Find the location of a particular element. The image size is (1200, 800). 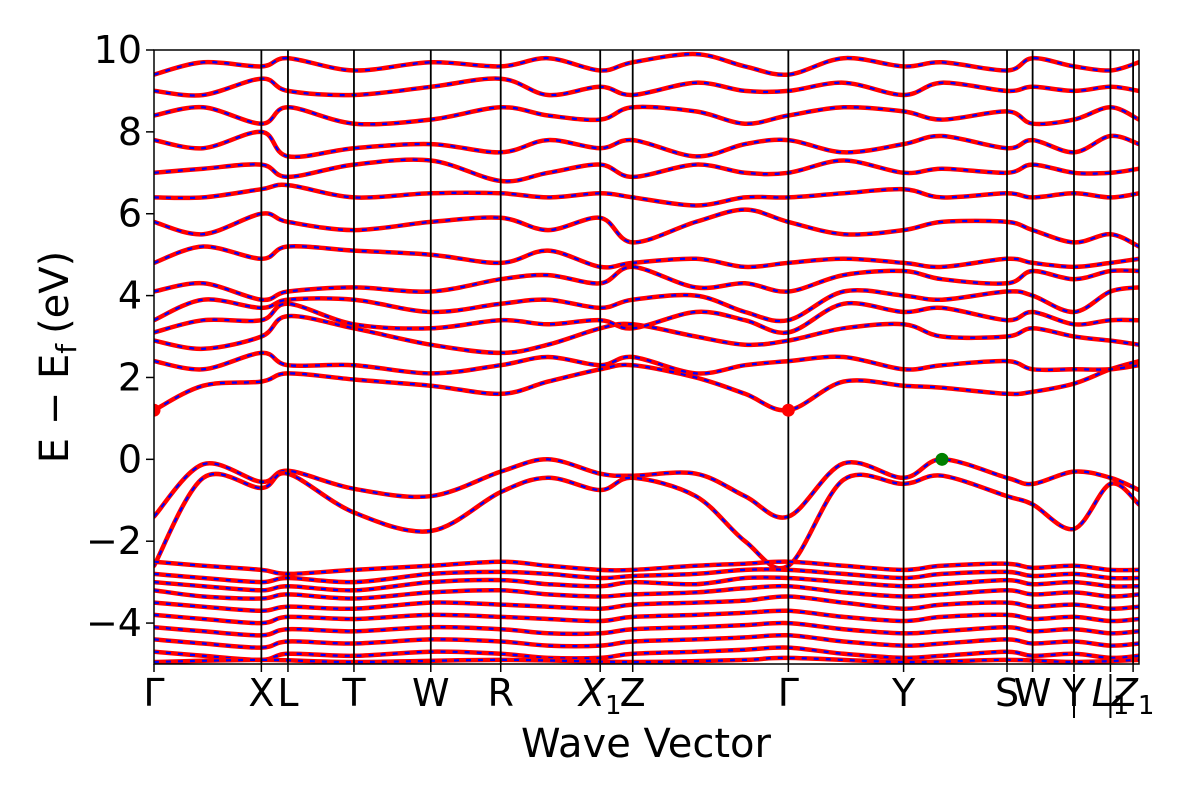

y-axis-title-main: E − E is located at coordinates (55, 409).